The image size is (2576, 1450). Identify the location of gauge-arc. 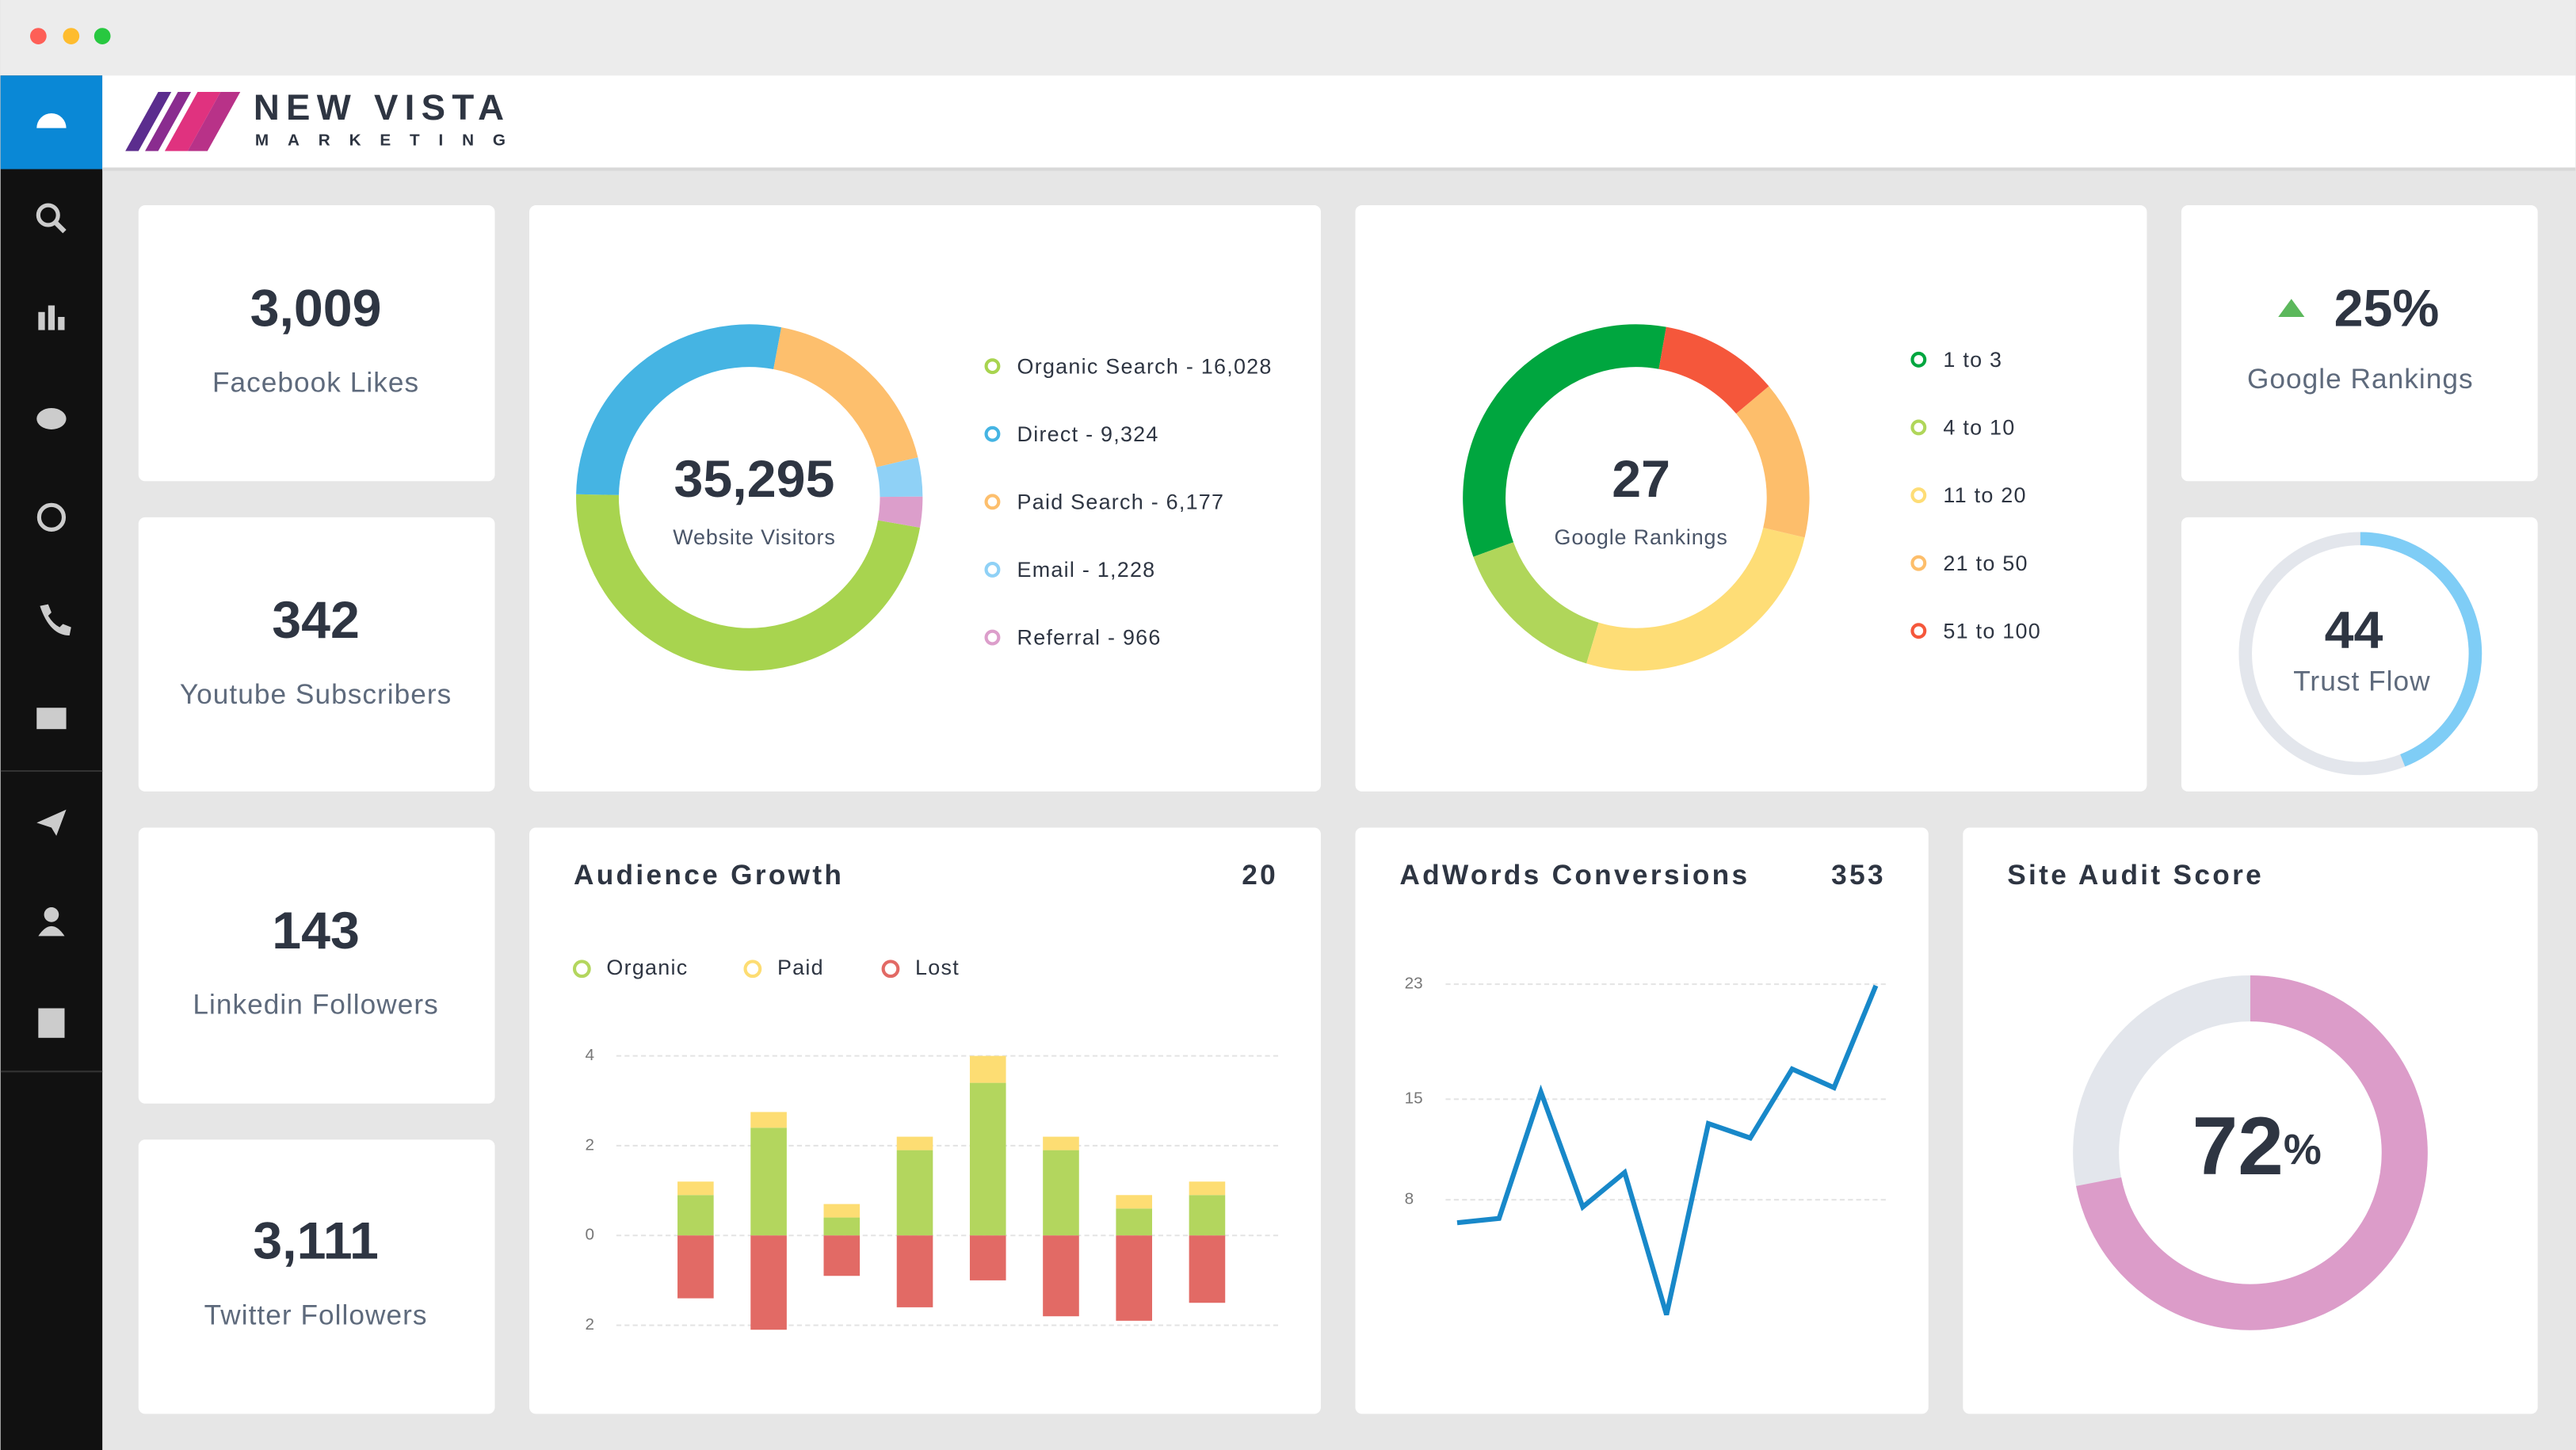
(2252, 1152).